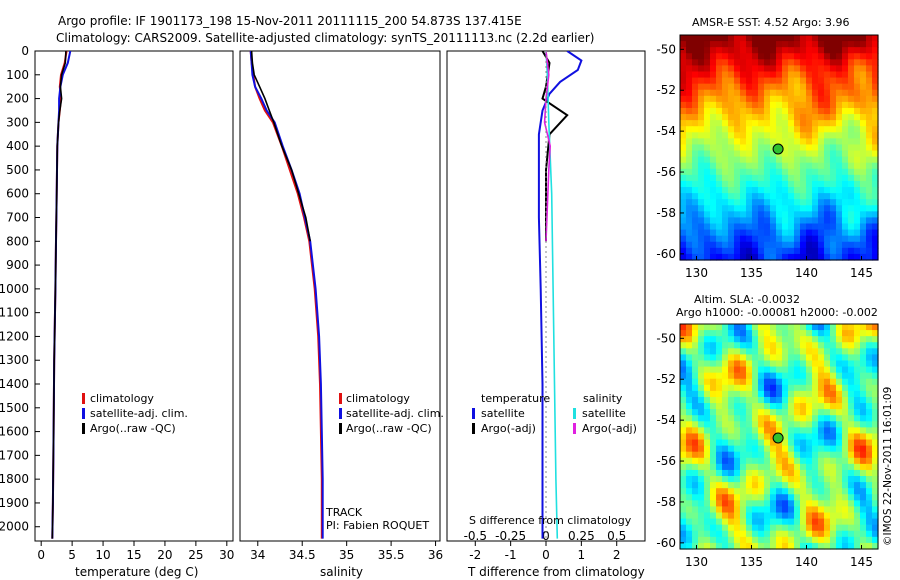 Image resolution: width=900 pixels, height=580 pixels. I want to click on copyright-timestamp: ©IMOS 22-Nov-2011 16:01:09, so click(888, 466).